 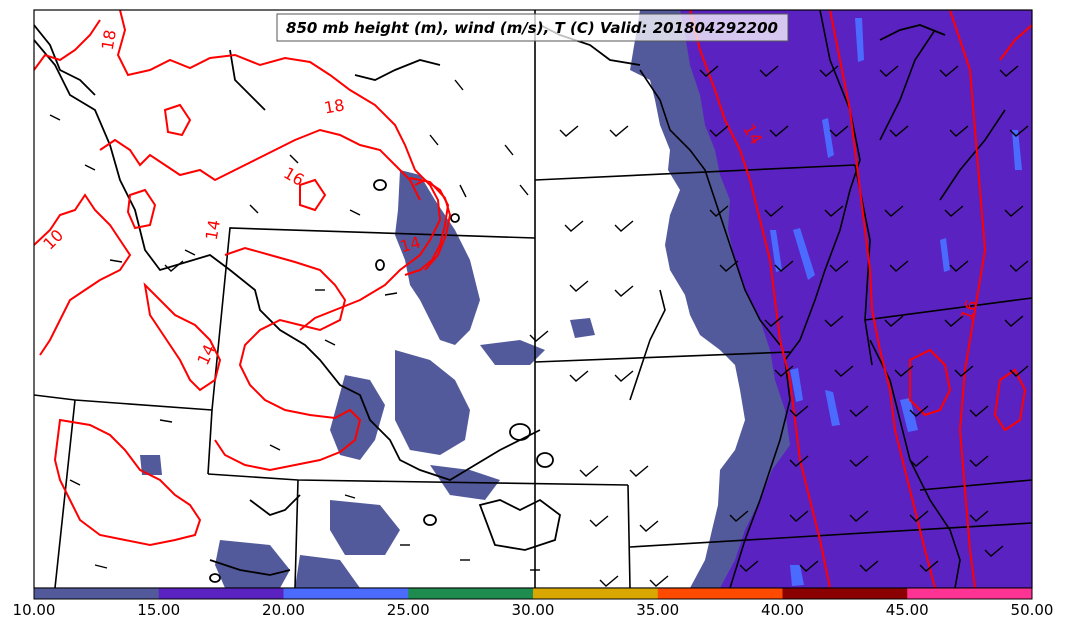 What do you see at coordinates (1032, 610) in the screenshot?
I see `colorbar-tick-label: 50.00` at bounding box center [1032, 610].